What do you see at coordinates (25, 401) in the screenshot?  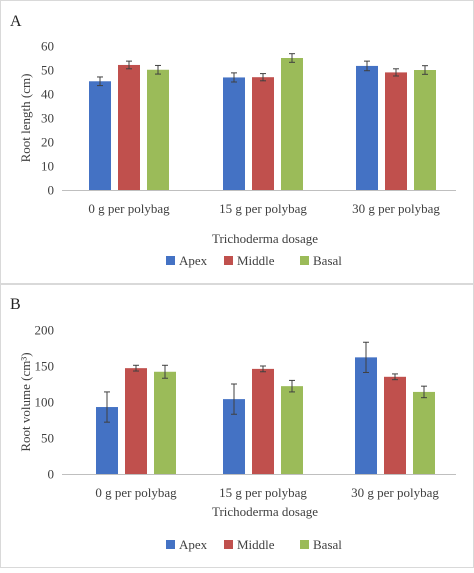 I see `y-axis-title-b: Root volume (cm³)` at bounding box center [25, 401].